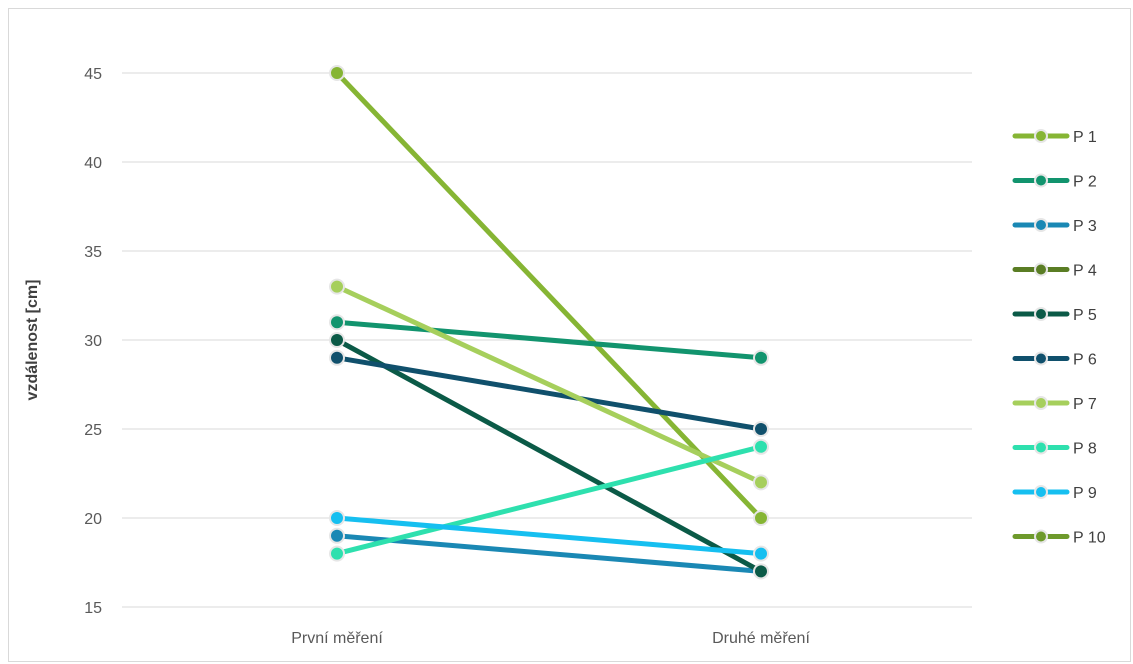  What do you see at coordinates (93, 608) in the screenshot?
I see `y-tick-label: 15` at bounding box center [93, 608].